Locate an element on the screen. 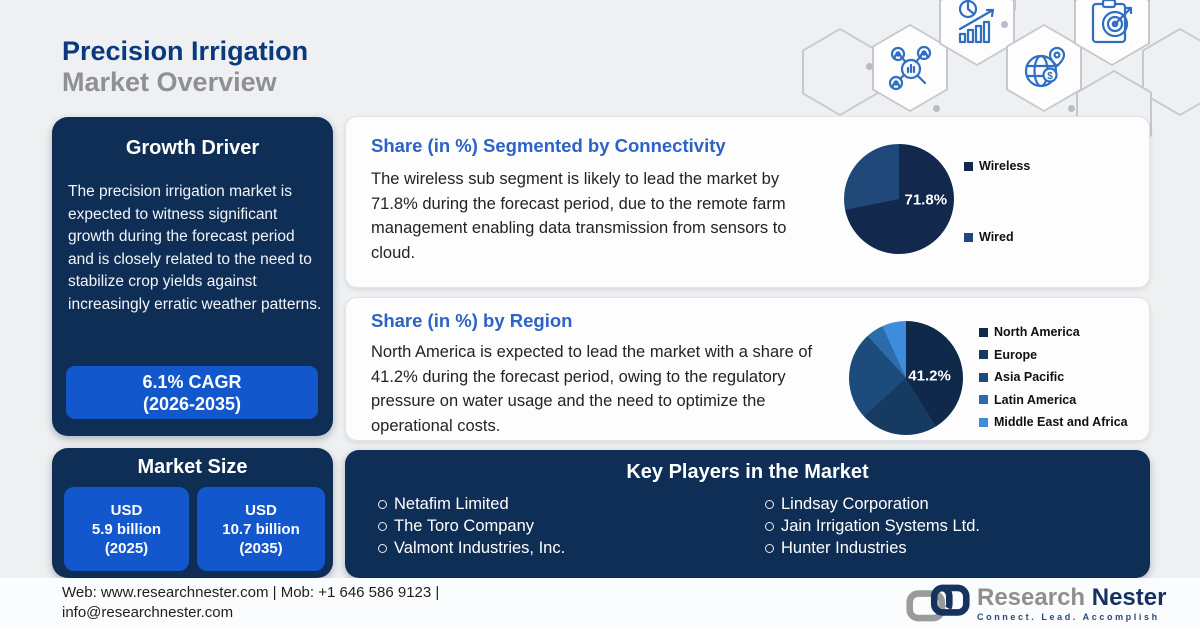 This screenshot has width=1200, height=628. legend-item: Middle East and Africa is located at coordinates (1053, 422).